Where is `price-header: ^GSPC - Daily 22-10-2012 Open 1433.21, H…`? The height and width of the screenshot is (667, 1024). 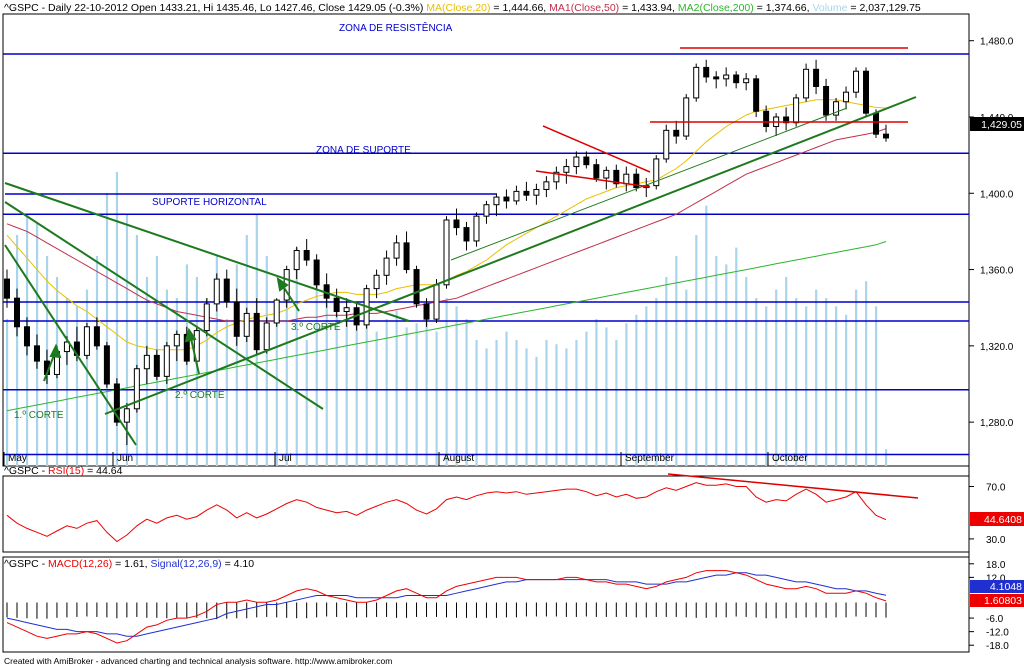 price-header: ^GSPC - Daily 22-10-2012 Open 1433.21, H… is located at coordinates (462, 8).